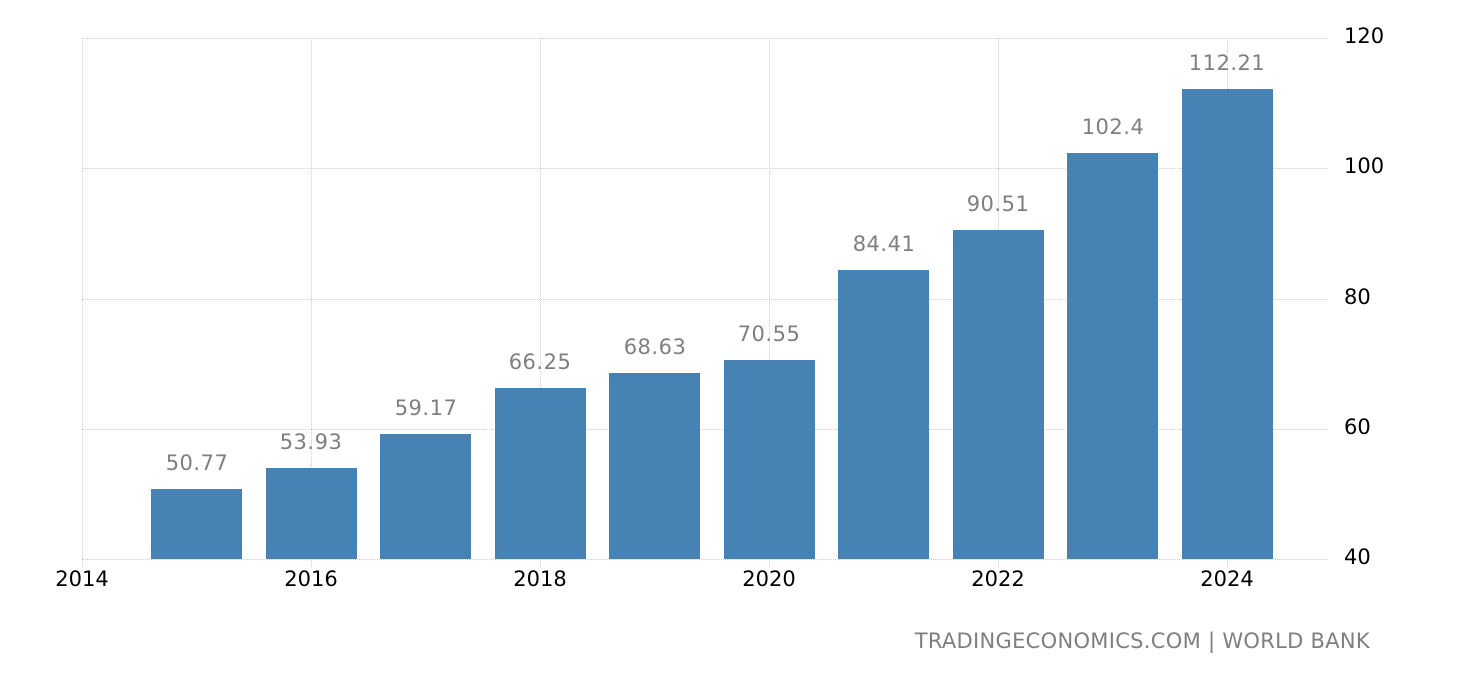 Image resolution: width=1460 pixels, height=680 pixels. I want to click on y-tick-label: 60, so click(1357, 427).